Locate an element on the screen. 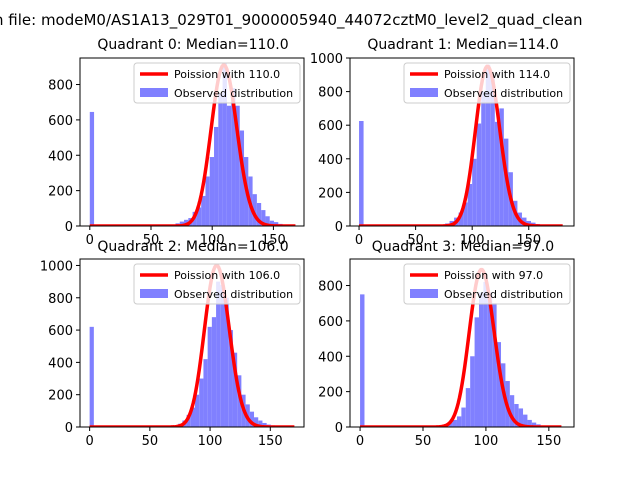 The height and width of the screenshot is (480, 640). quadrant-2-plot-area is located at coordinates (192, 345).